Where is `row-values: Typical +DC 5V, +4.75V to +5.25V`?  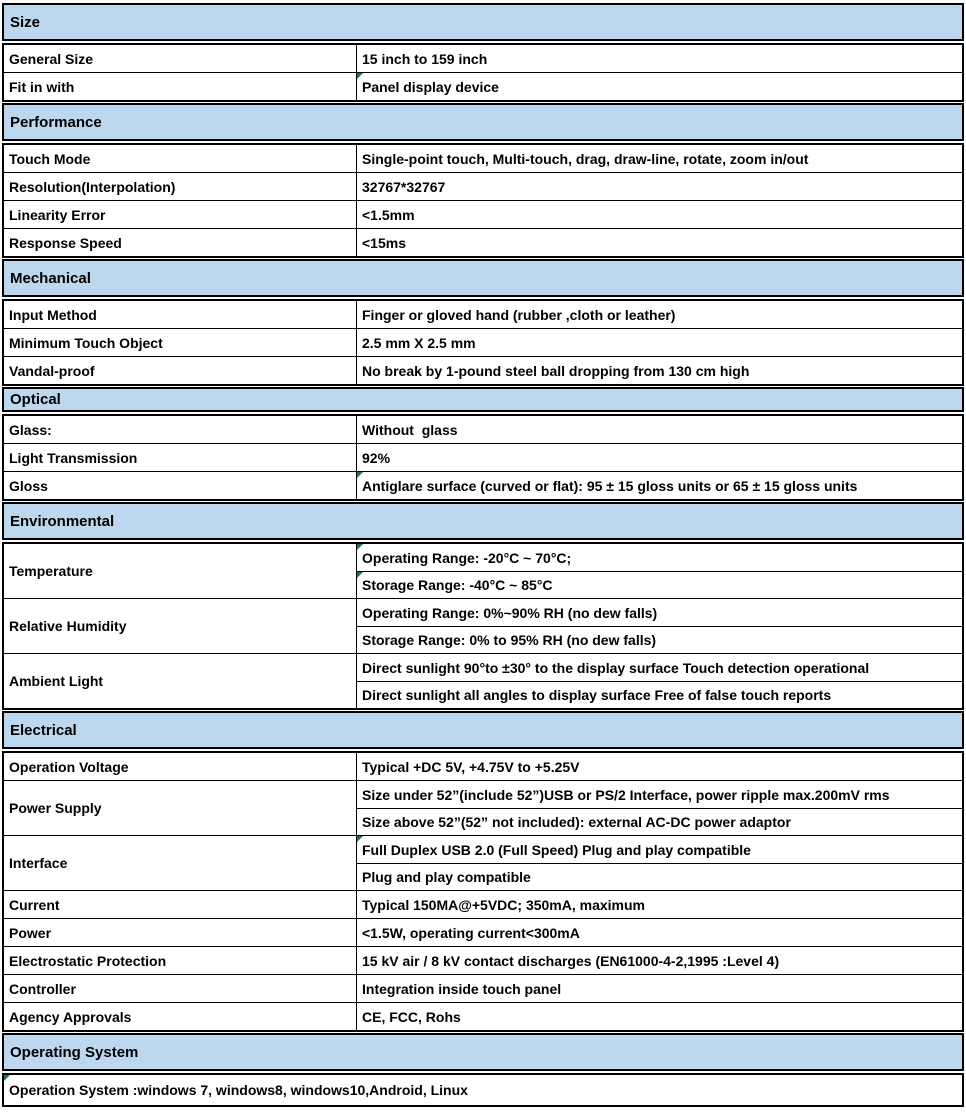 row-values: Typical +DC 5V, +4.75V to +5.25V is located at coordinates (659, 766).